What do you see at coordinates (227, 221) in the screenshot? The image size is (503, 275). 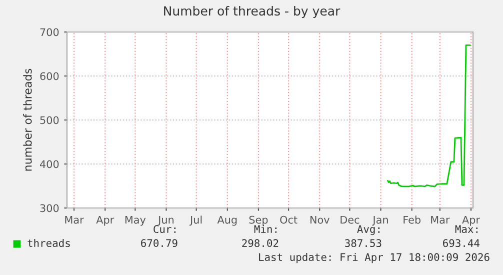 I see `x-tick-label: Aug` at bounding box center [227, 221].